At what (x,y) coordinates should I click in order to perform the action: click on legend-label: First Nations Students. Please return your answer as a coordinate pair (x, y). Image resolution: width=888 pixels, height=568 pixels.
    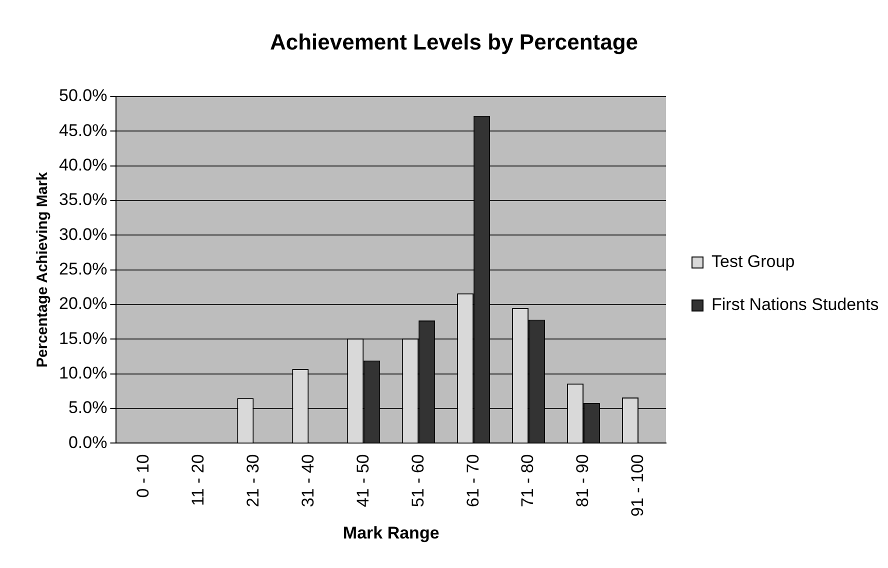
    Looking at the image, I should click on (795, 304).